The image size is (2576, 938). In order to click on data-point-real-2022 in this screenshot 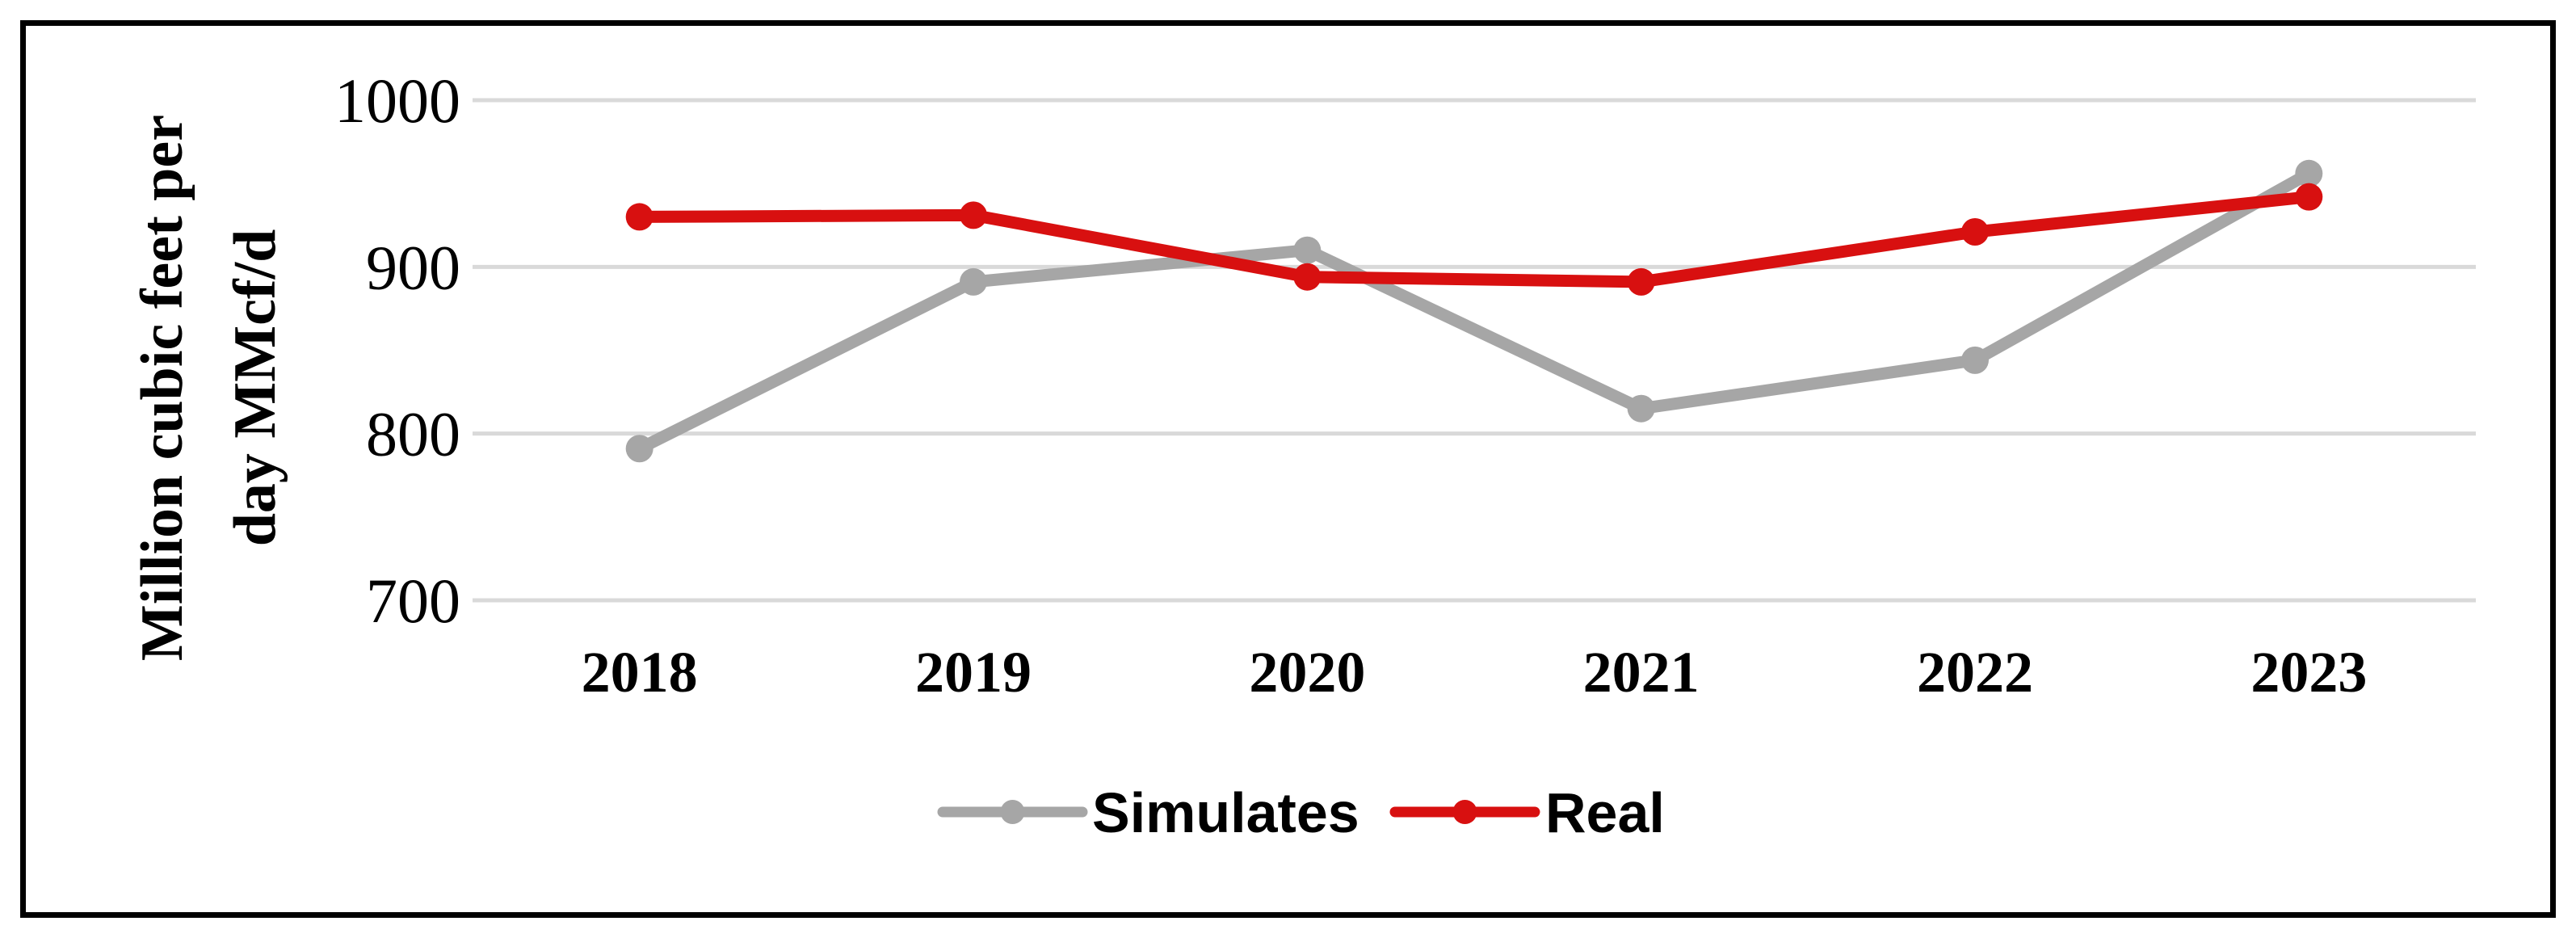, I will do `click(1975, 232)`.